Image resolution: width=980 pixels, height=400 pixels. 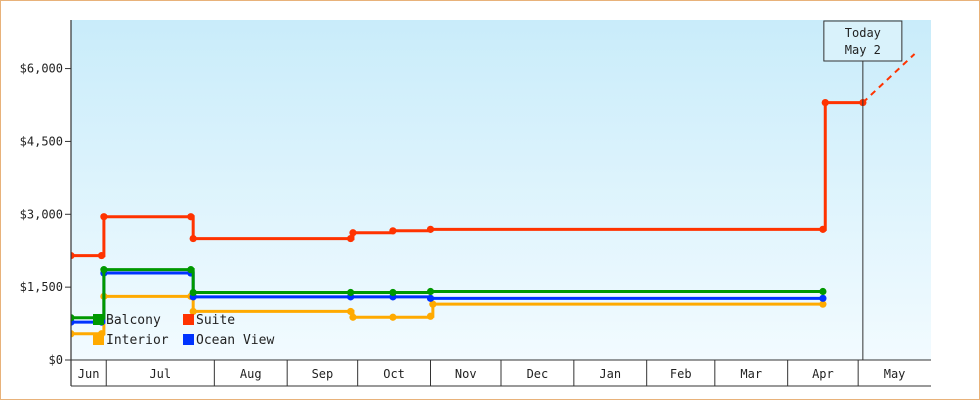 I want to click on x-month-label: Jun, so click(x=89, y=374).